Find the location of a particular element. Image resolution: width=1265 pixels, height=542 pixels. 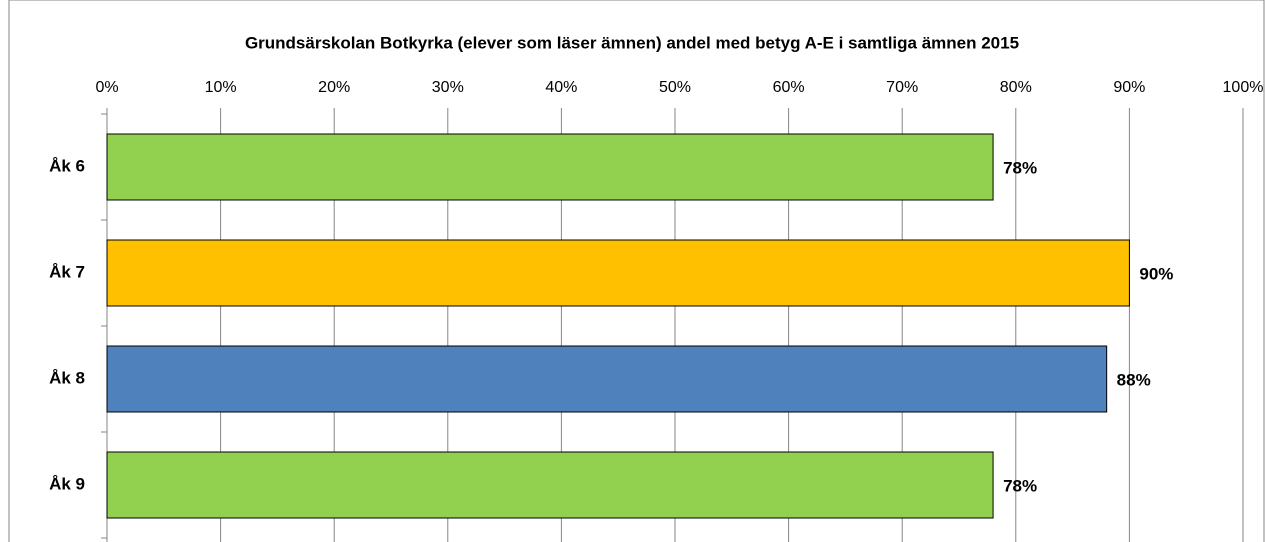

y-tick-label: Åk 7 is located at coordinates (67, 271).